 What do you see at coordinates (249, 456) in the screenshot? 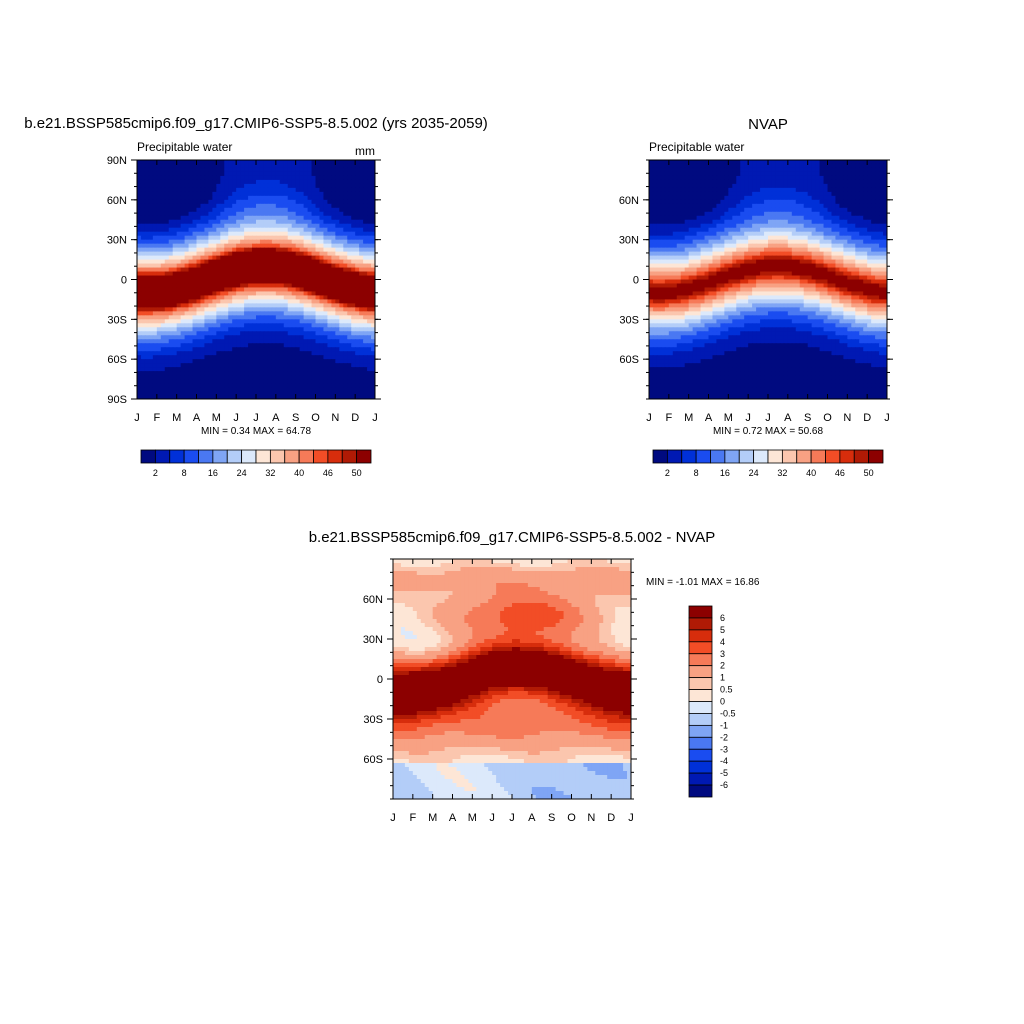
I see `colorbar-box` at bounding box center [249, 456].